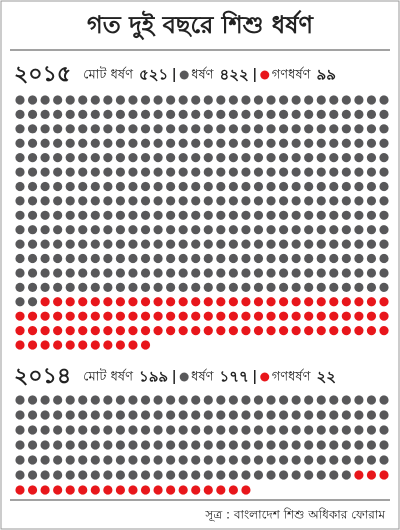 The image size is (400, 530). Describe the element at coordinates (184, 75) in the screenshot. I see `legend-dot` at that location.